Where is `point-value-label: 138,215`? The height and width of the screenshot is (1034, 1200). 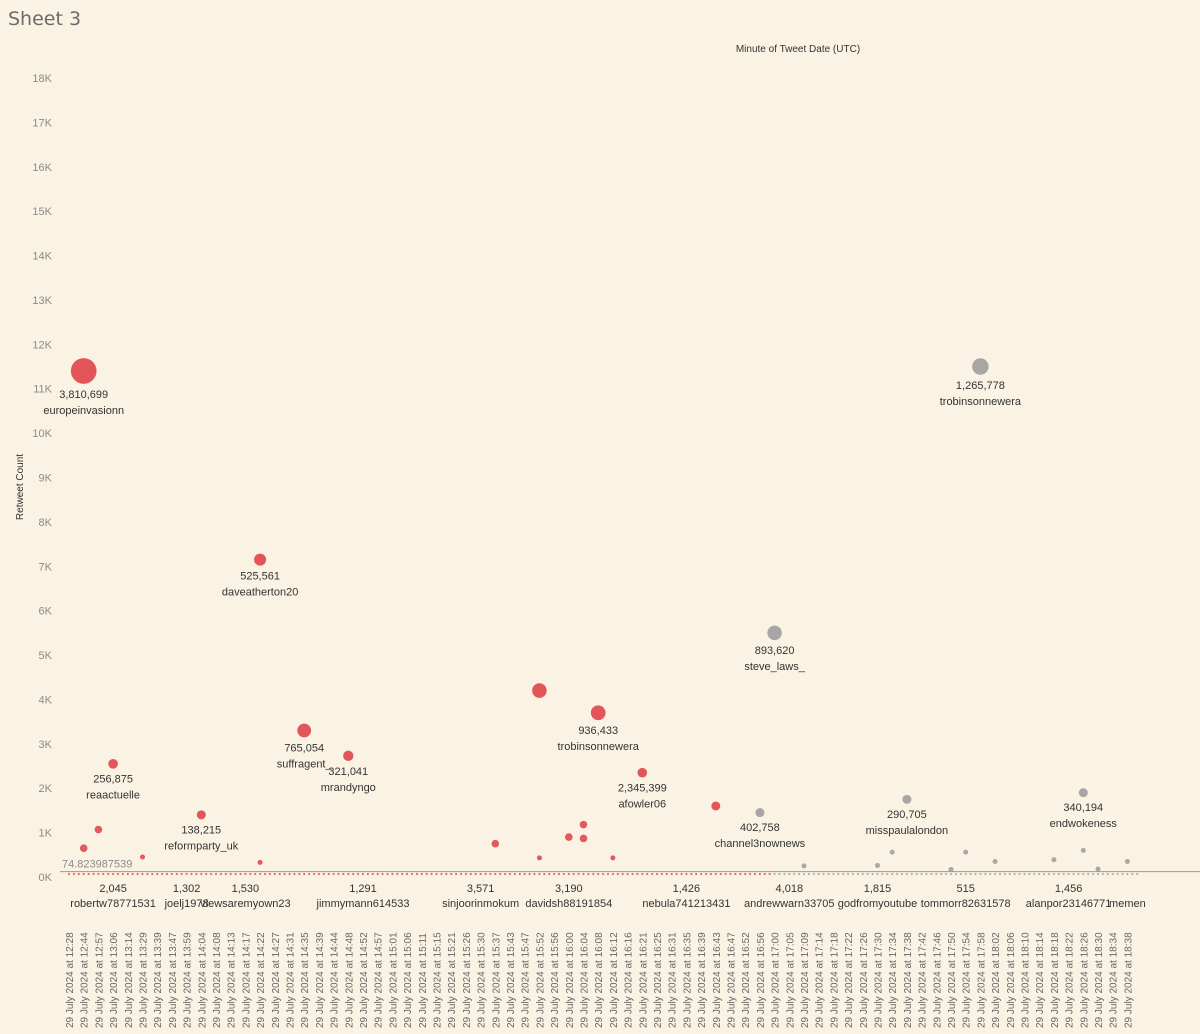
point-value-label: 138,215 is located at coordinates (201, 830).